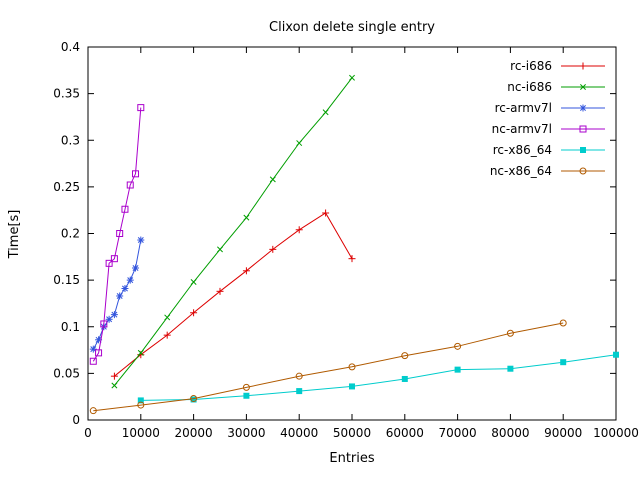  Describe the element at coordinates (66, 94) in the screenshot. I see `y-tick-label: 0.35` at that location.